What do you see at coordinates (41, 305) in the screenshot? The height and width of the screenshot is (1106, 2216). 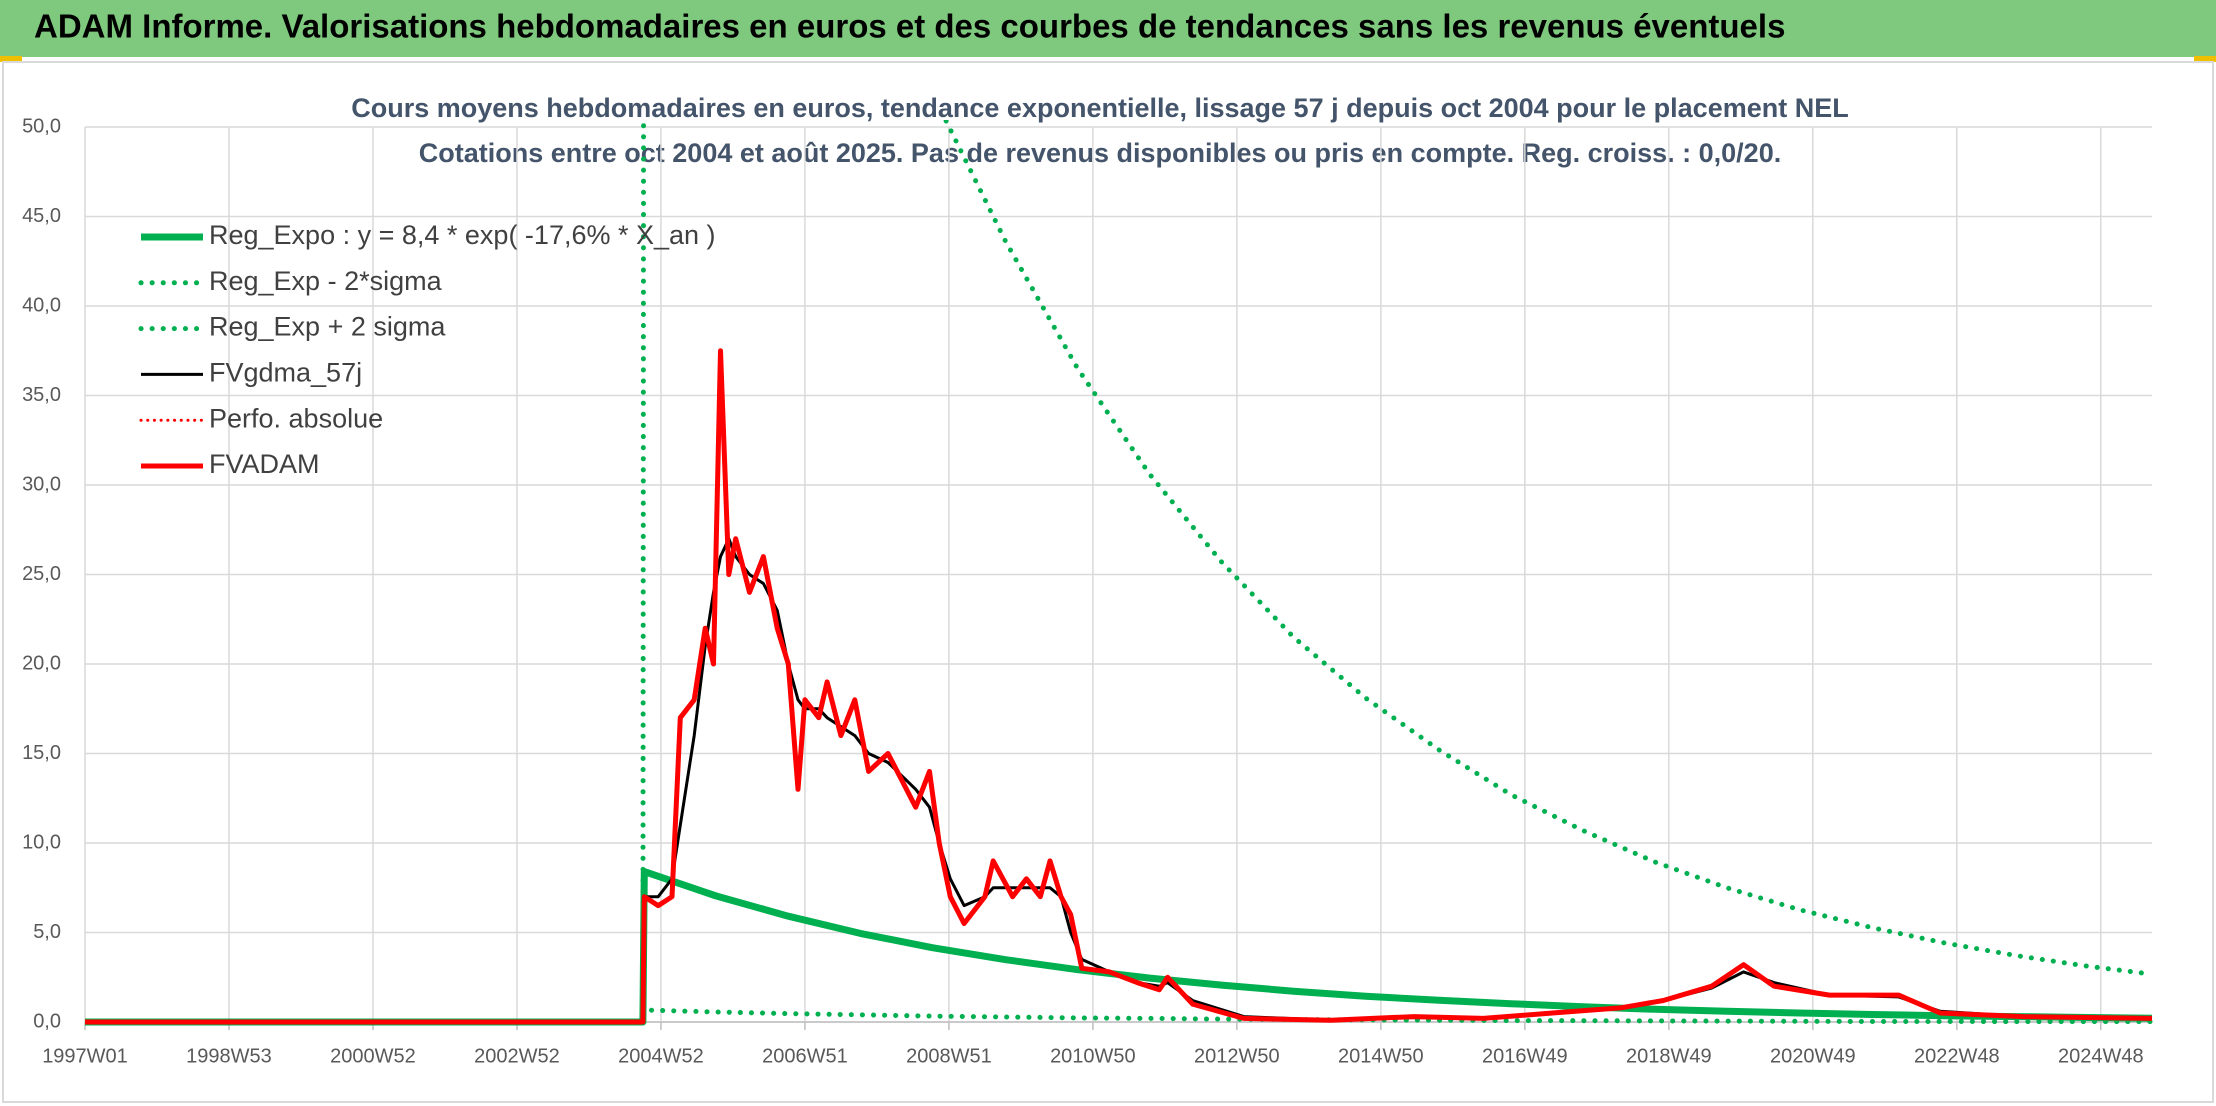 I see `y-tick-label: 40,0` at bounding box center [41, 305].